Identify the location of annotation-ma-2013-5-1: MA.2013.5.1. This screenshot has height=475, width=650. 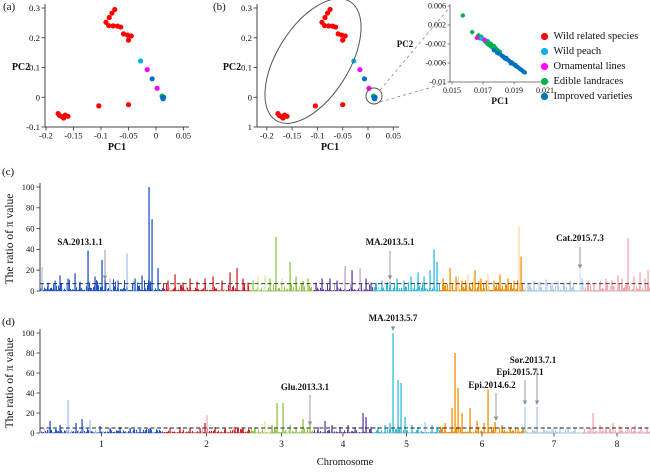
(390, 258).